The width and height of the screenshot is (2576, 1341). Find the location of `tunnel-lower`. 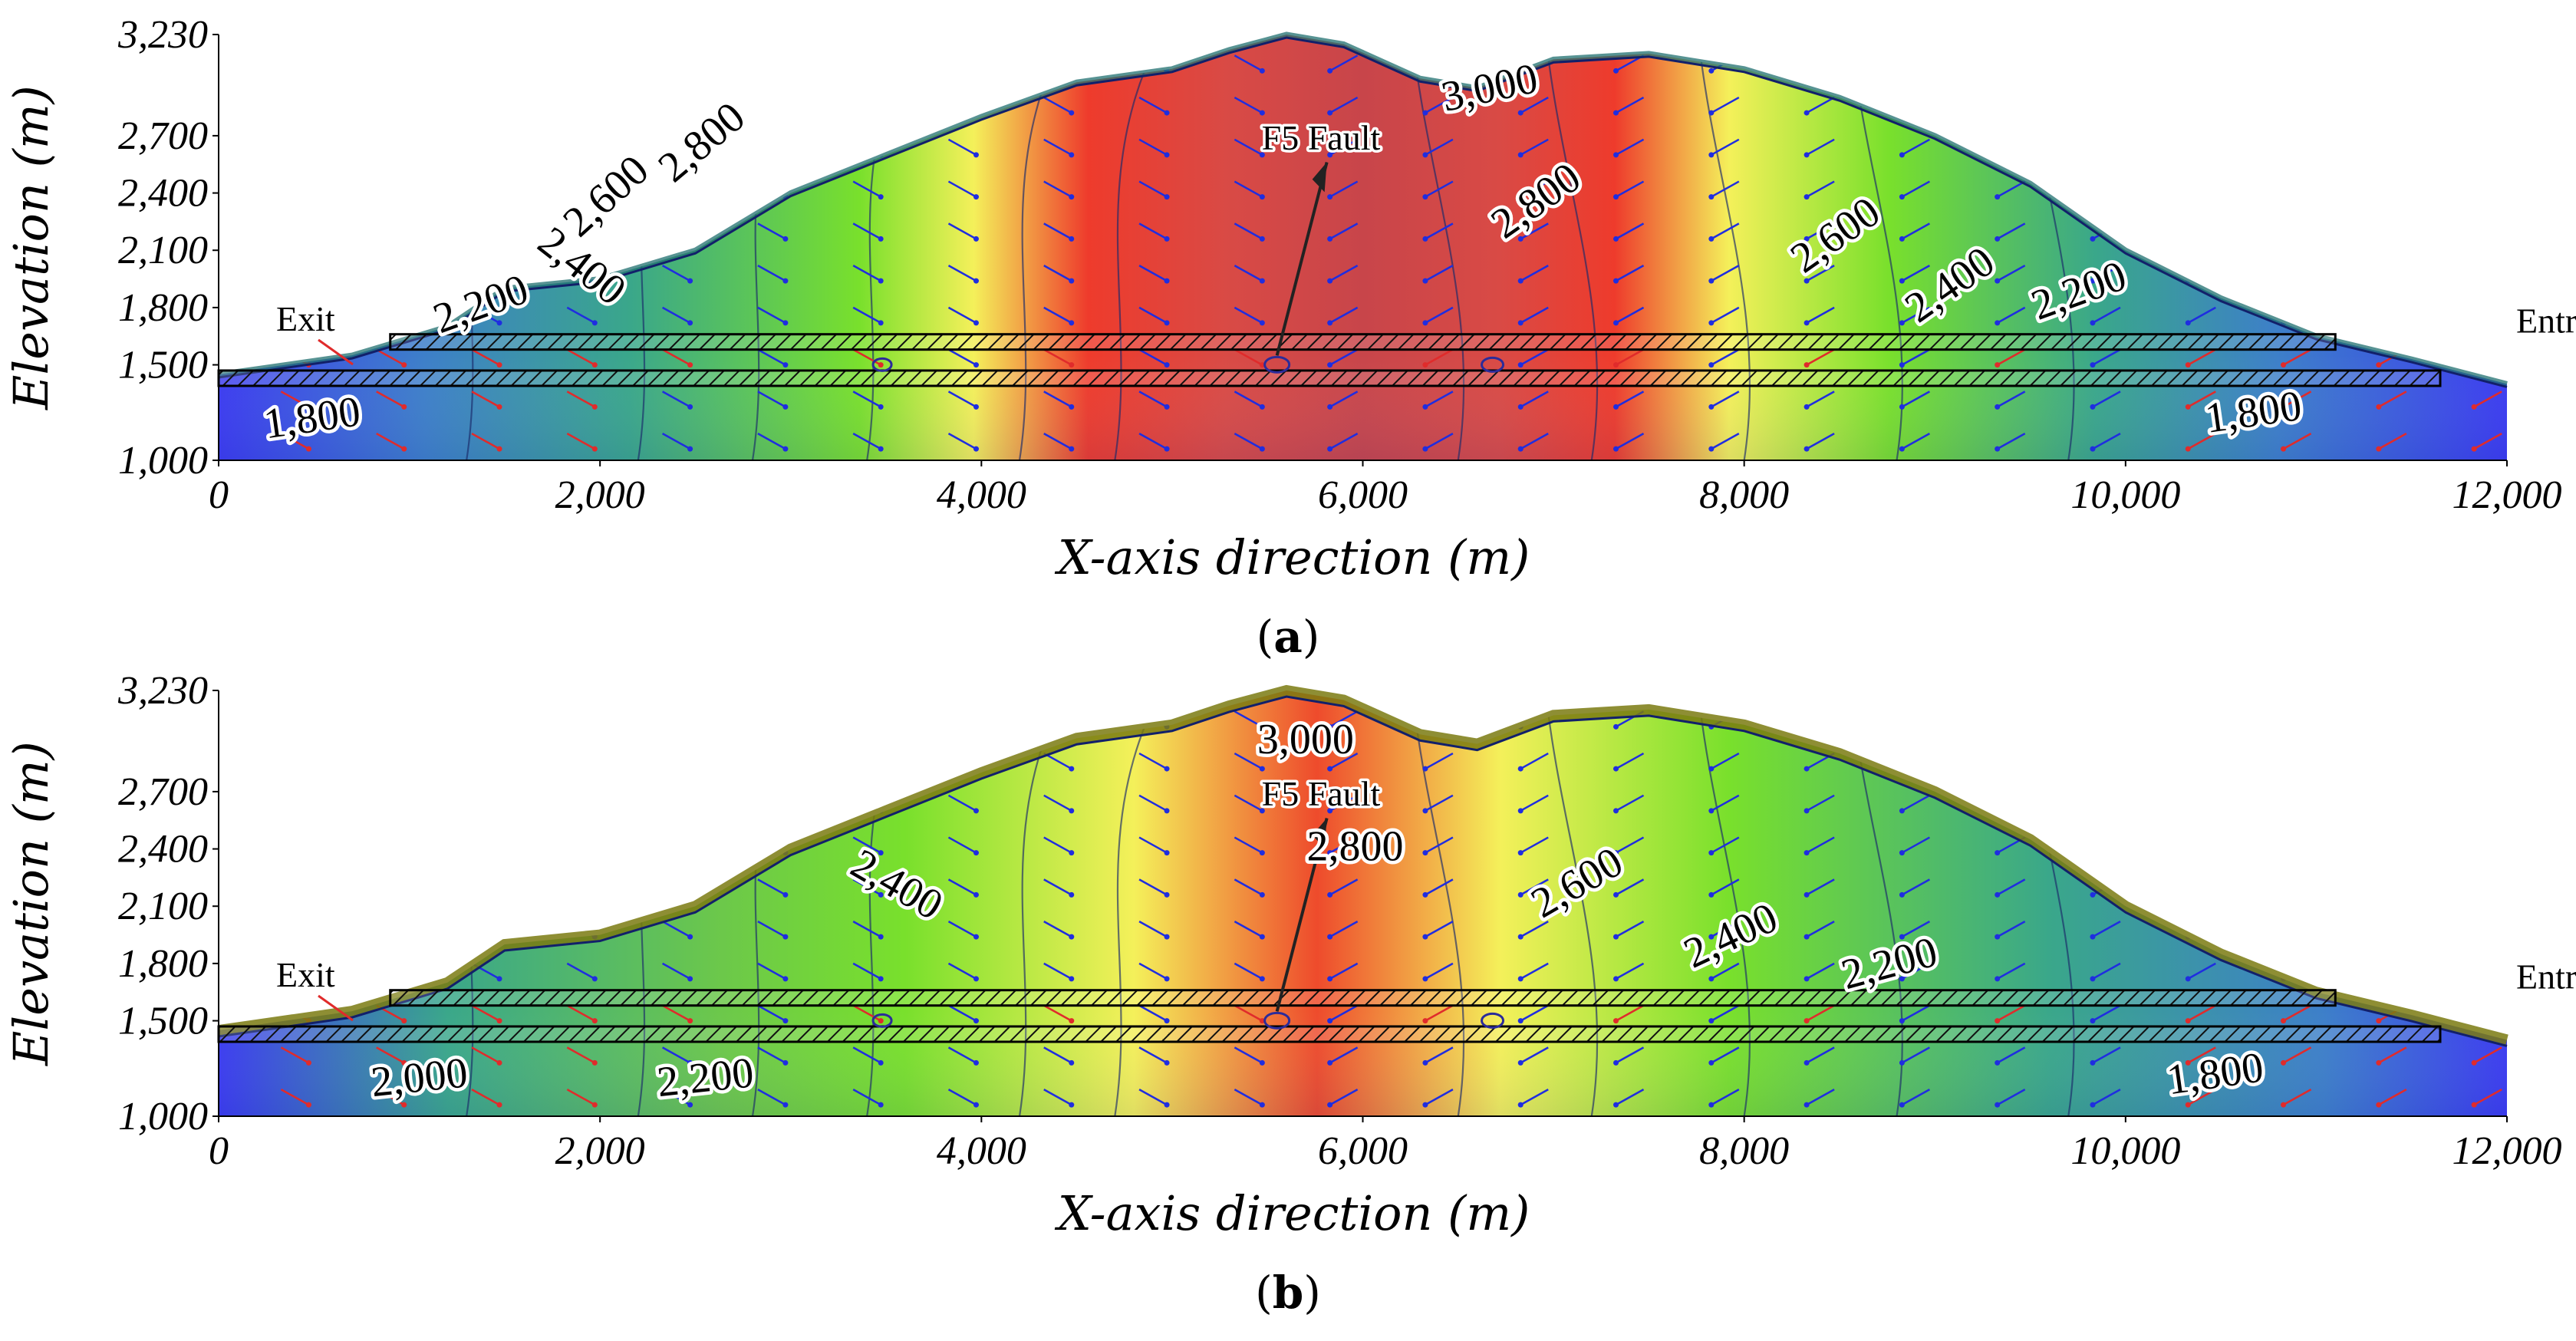

tunnel-lower is located at coordinates (1329, 1034).